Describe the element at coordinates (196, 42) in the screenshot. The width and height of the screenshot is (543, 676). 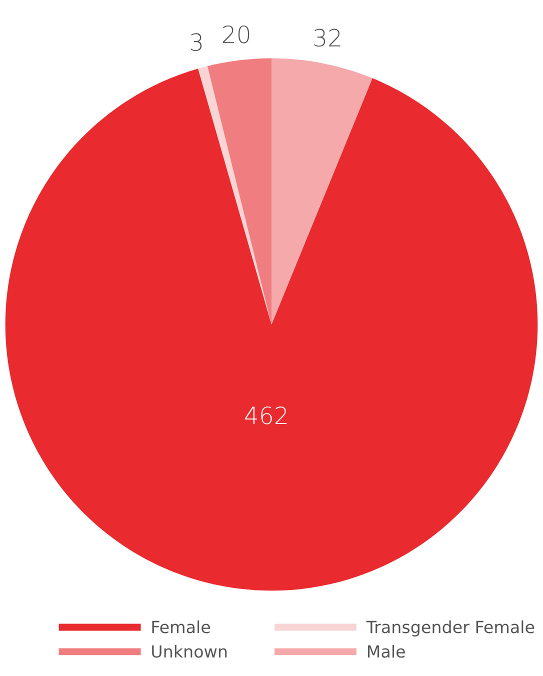
I see `data-label: 3` at that location.